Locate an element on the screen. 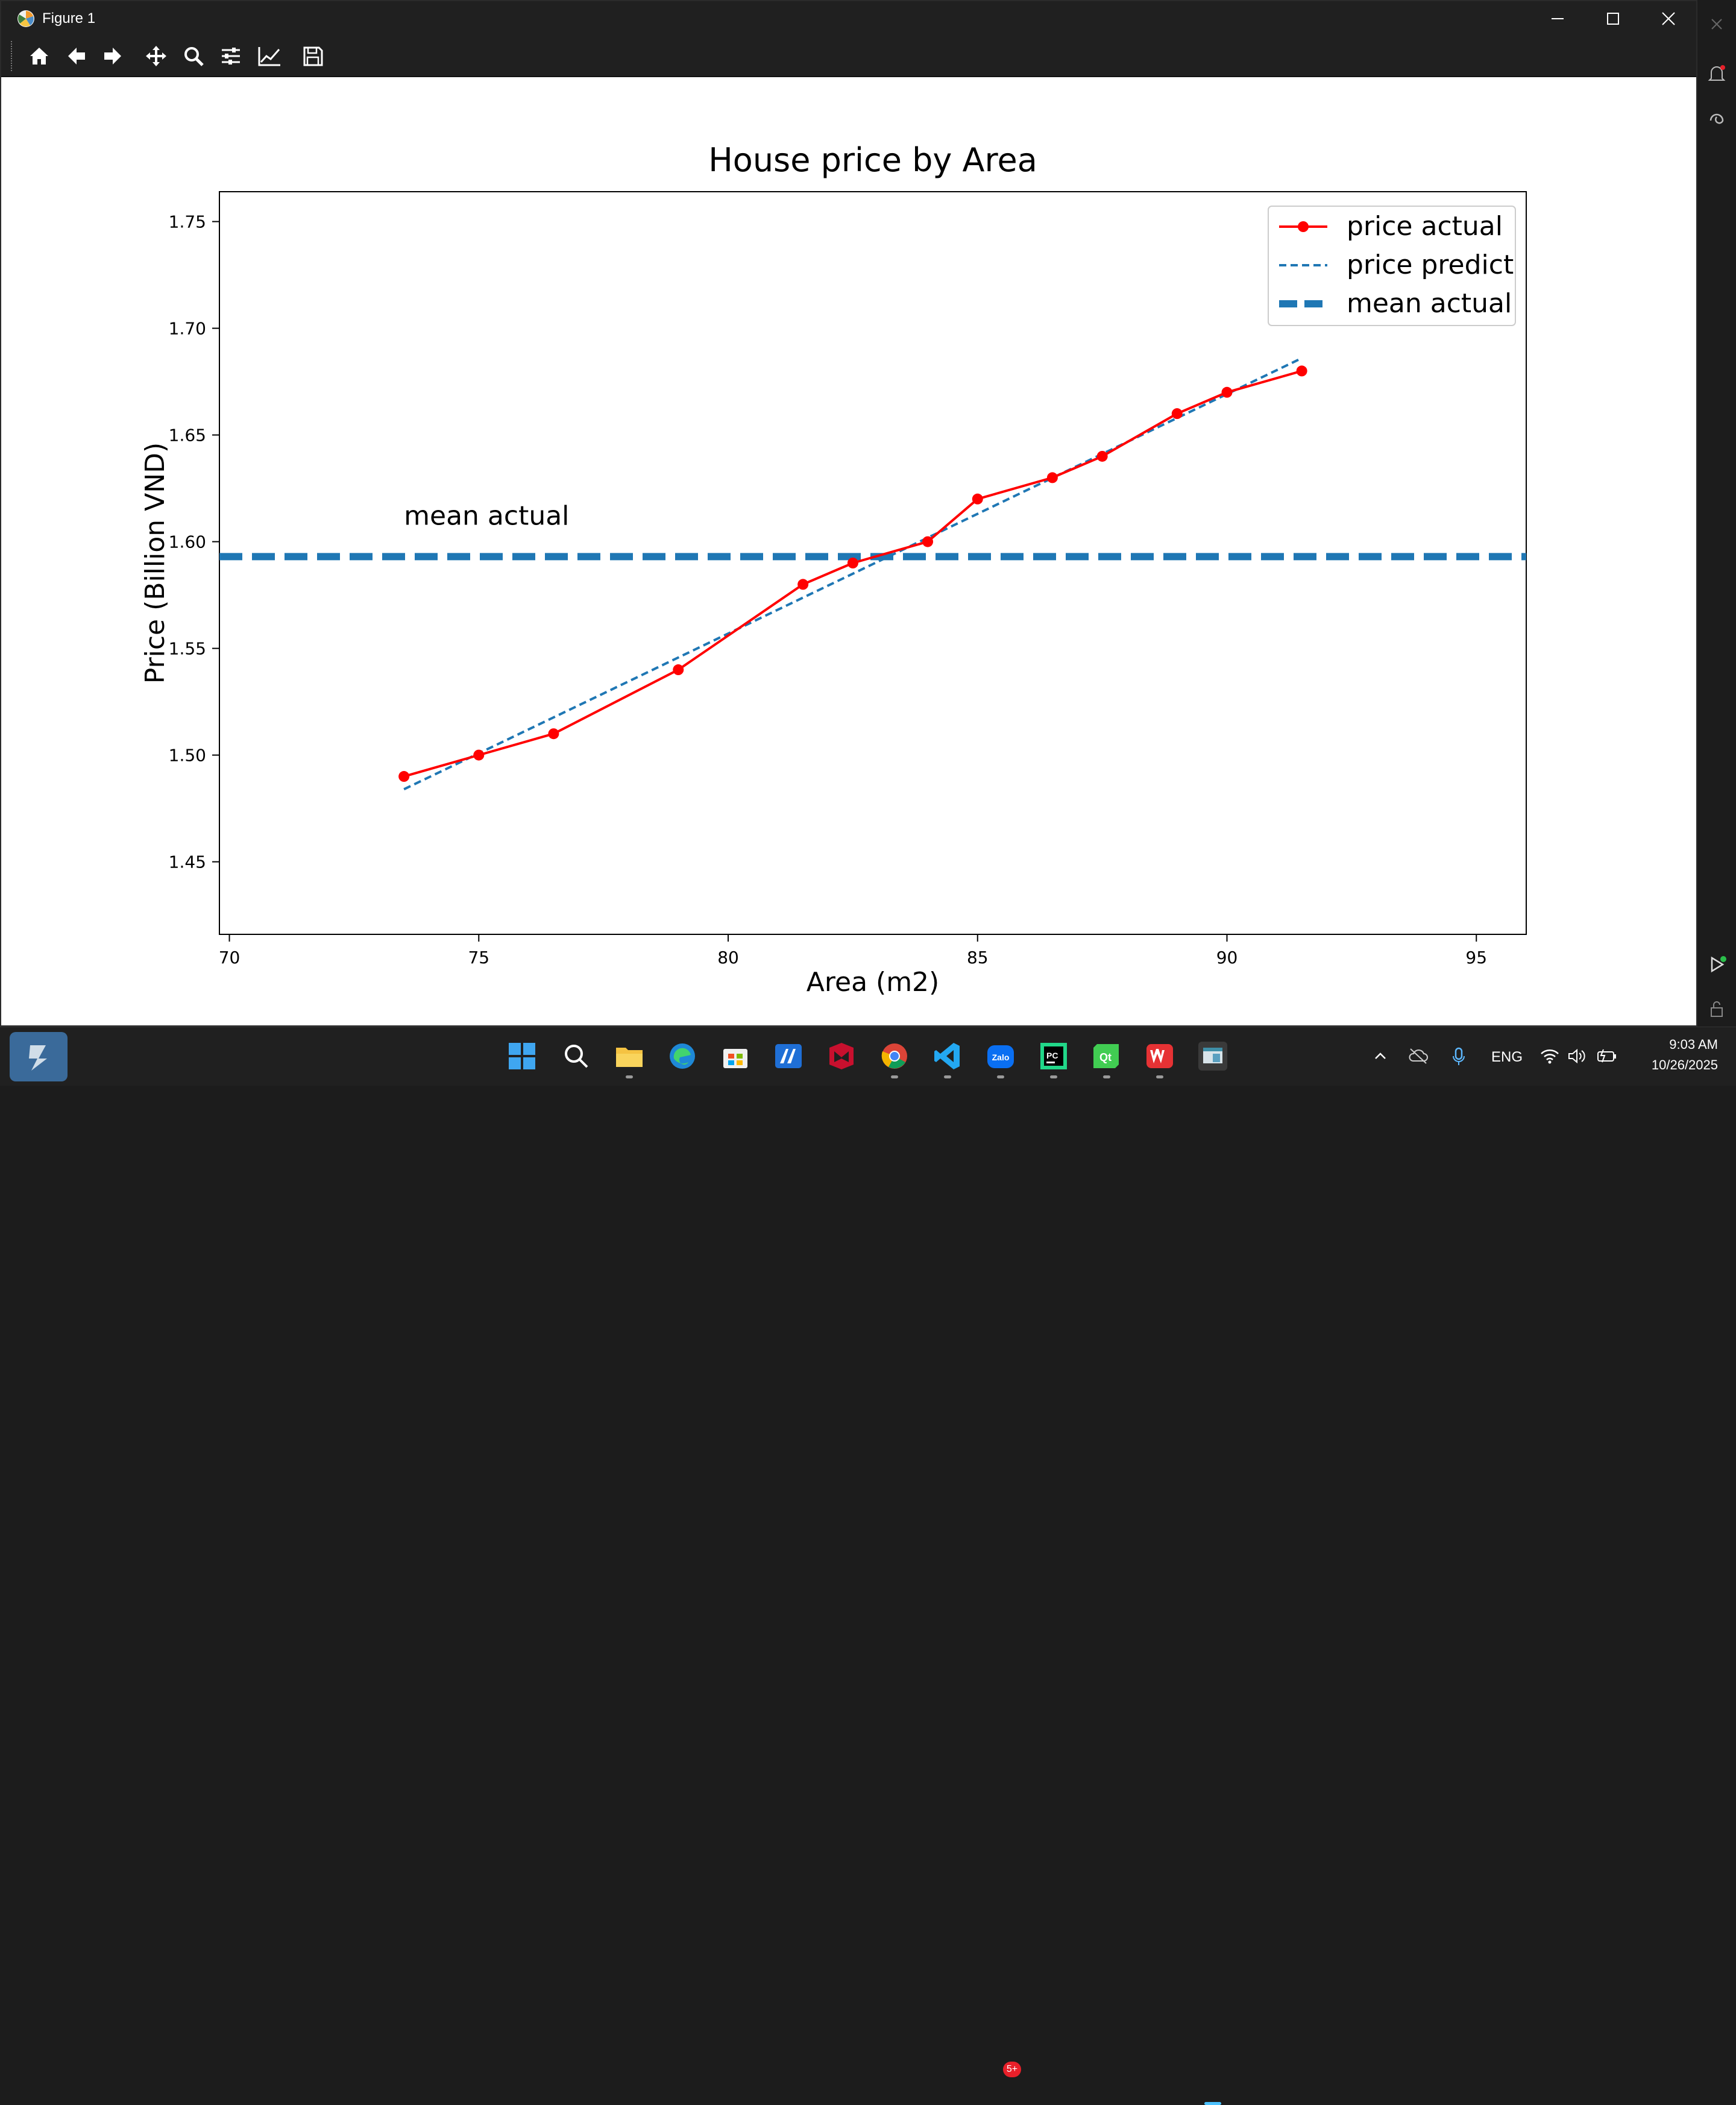  minimize-button is located at coordinates (1557, 18).